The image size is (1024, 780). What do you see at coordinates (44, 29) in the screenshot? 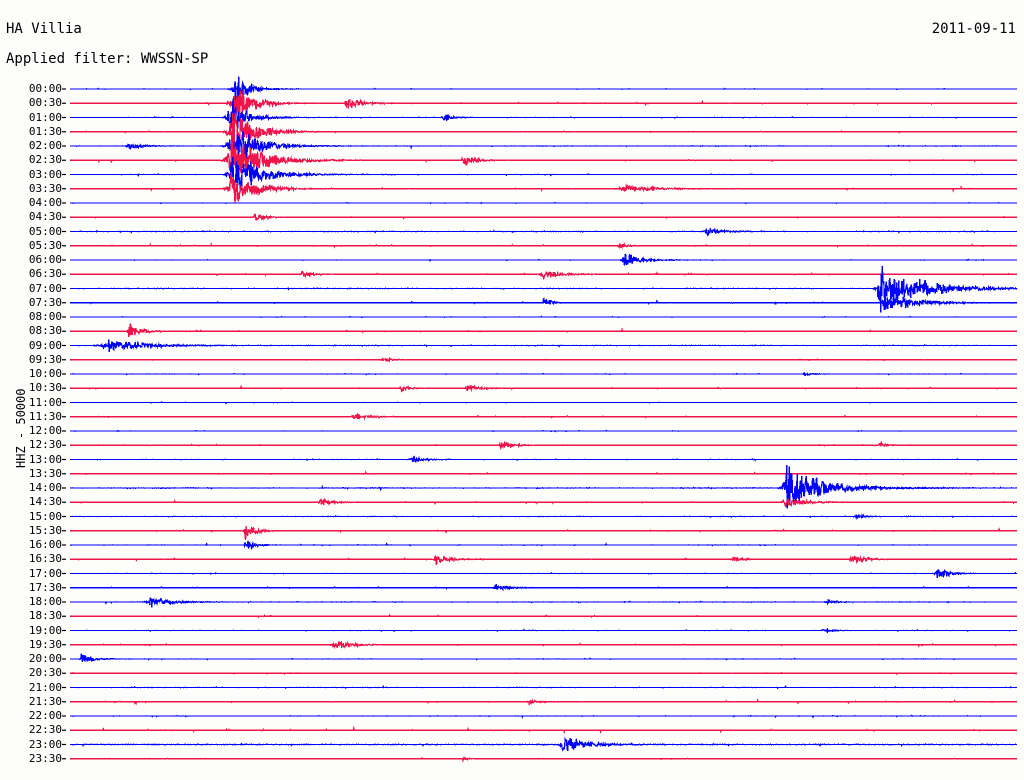
I see `station-title: HA Villia` at bounding box center [44, 29].